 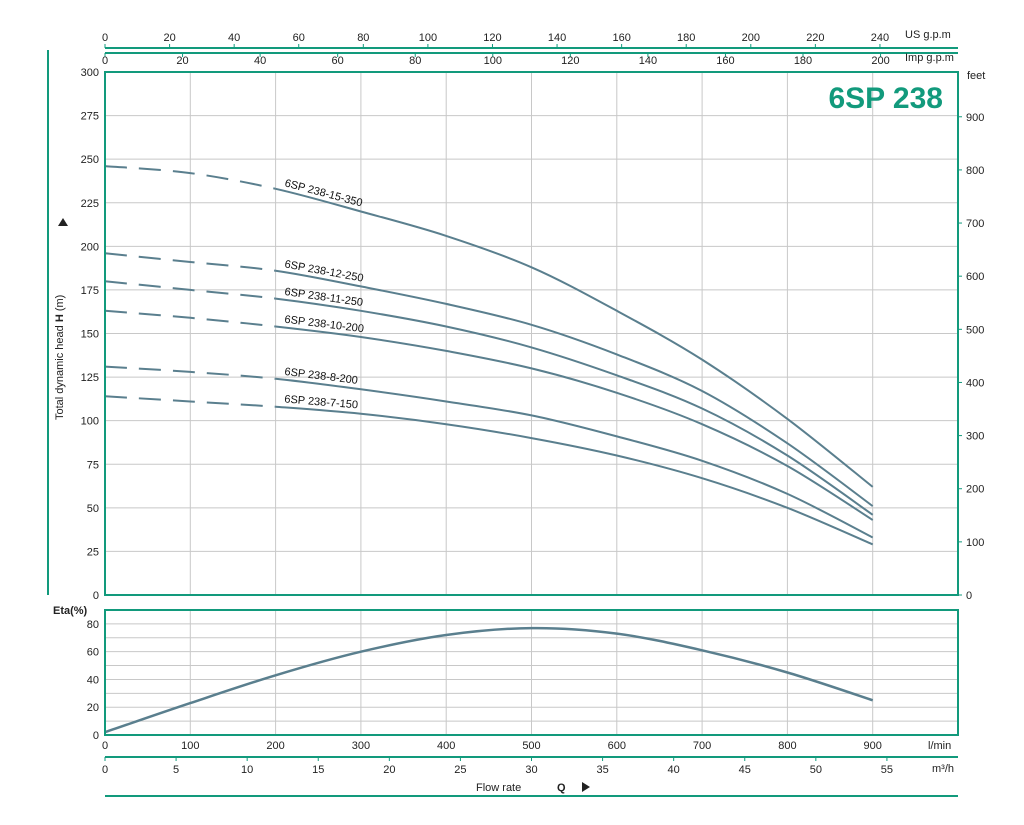 I want to click on feet-tick-label: 500, so click(x=975, y=330).